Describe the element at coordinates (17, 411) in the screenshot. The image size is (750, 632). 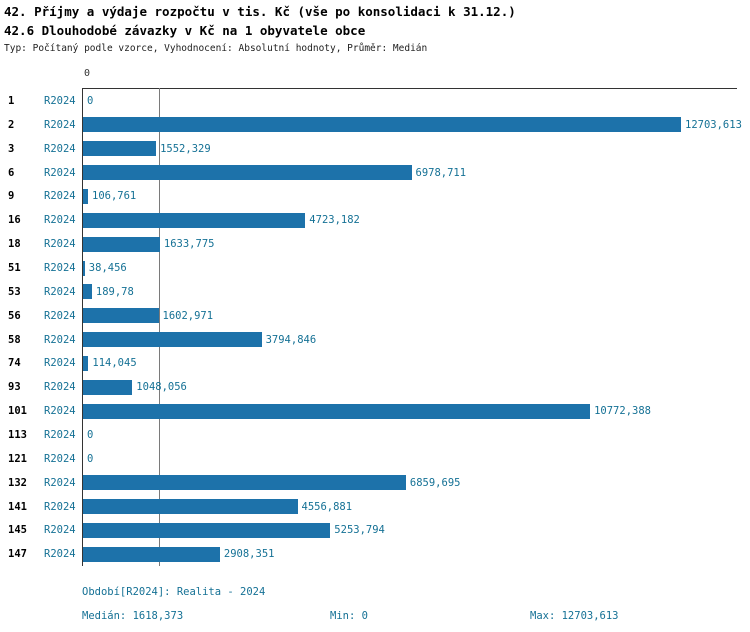
I see `row-number-label: 101` at that location.